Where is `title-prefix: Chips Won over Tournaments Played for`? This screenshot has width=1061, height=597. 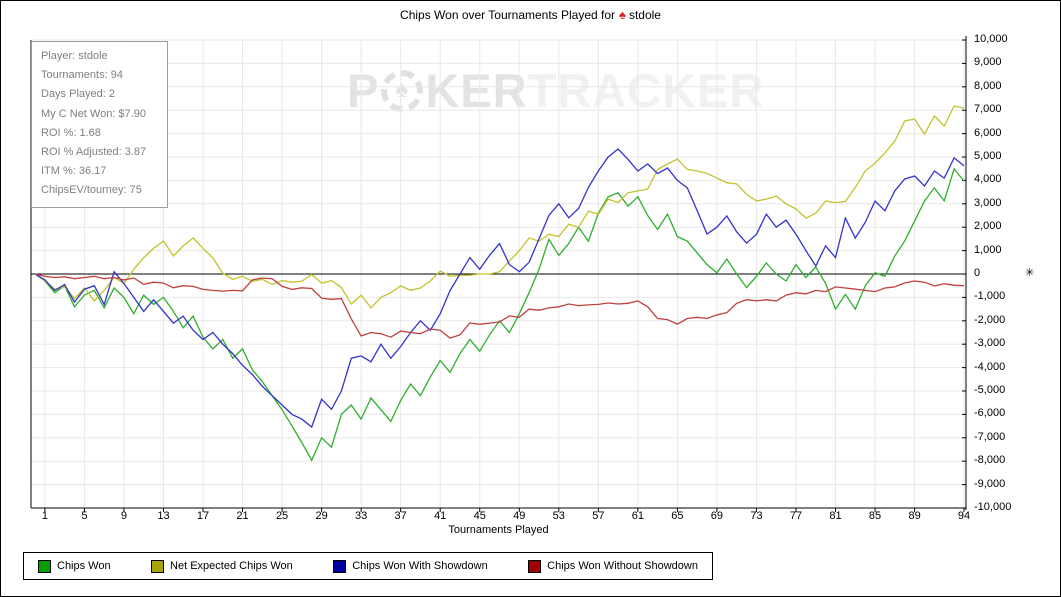 title-prefix: Chips Won over Tournaments Played for is located at coordinates (508, 15).